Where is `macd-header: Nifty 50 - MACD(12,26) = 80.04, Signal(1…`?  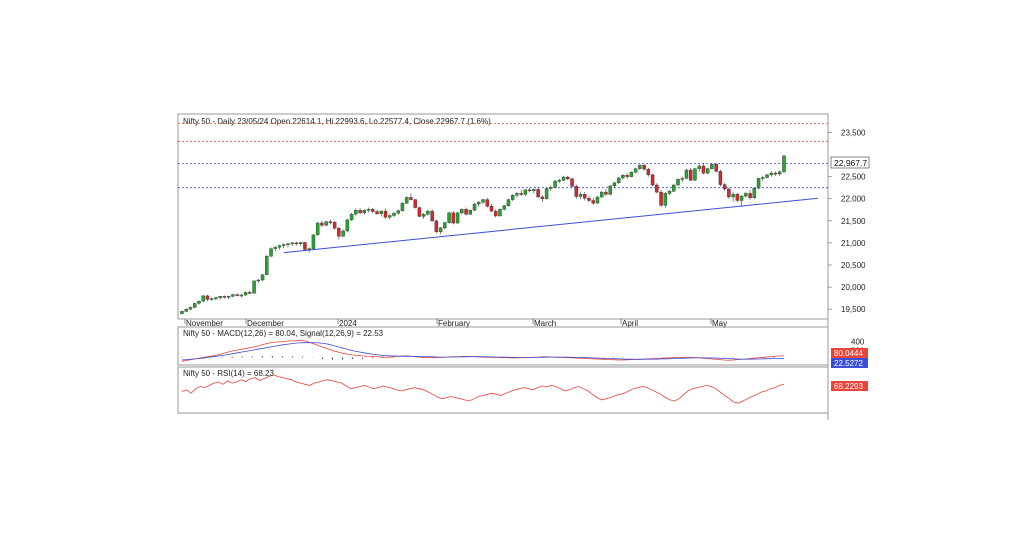
macd-header: Nifty 50 - MACD(12,26) = 80.04, Signal(1… is located at coordinates (283, 333).